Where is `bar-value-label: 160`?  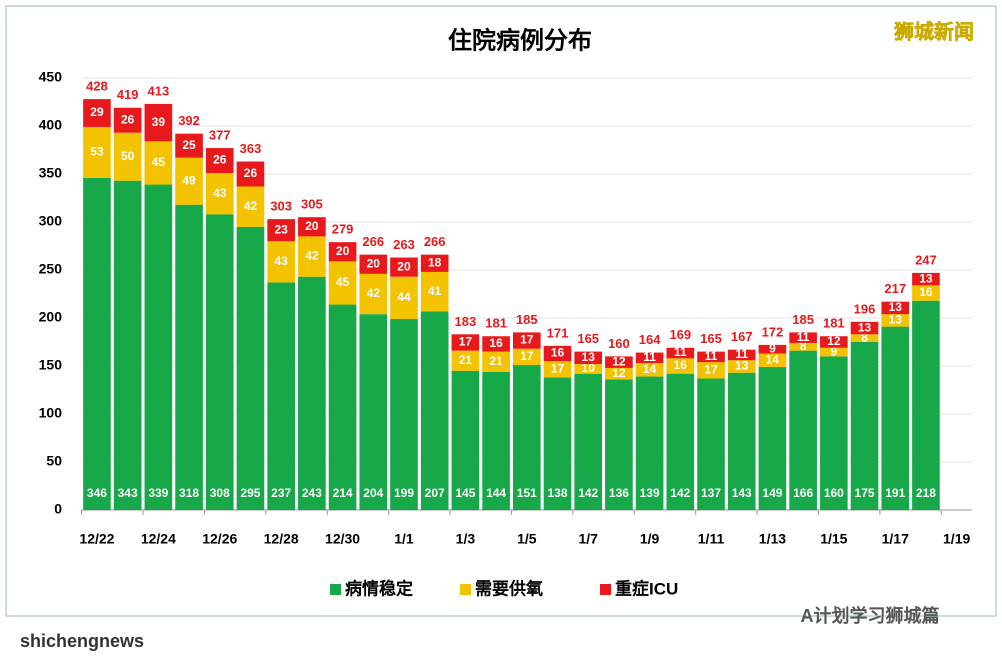
bar-value-label: 160 is located at coordinates (834, 493).